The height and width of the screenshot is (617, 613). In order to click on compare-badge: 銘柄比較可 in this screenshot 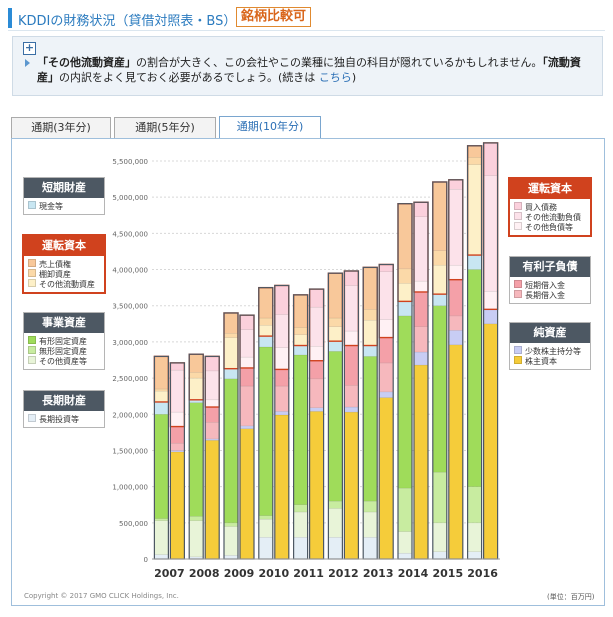, I will do `click(274, 17)`.